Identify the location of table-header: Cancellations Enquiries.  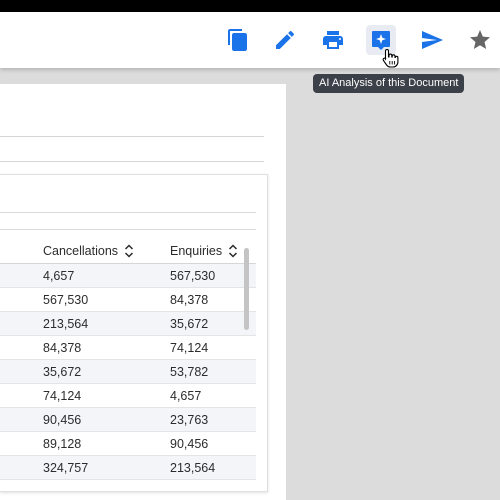
(128, 252).